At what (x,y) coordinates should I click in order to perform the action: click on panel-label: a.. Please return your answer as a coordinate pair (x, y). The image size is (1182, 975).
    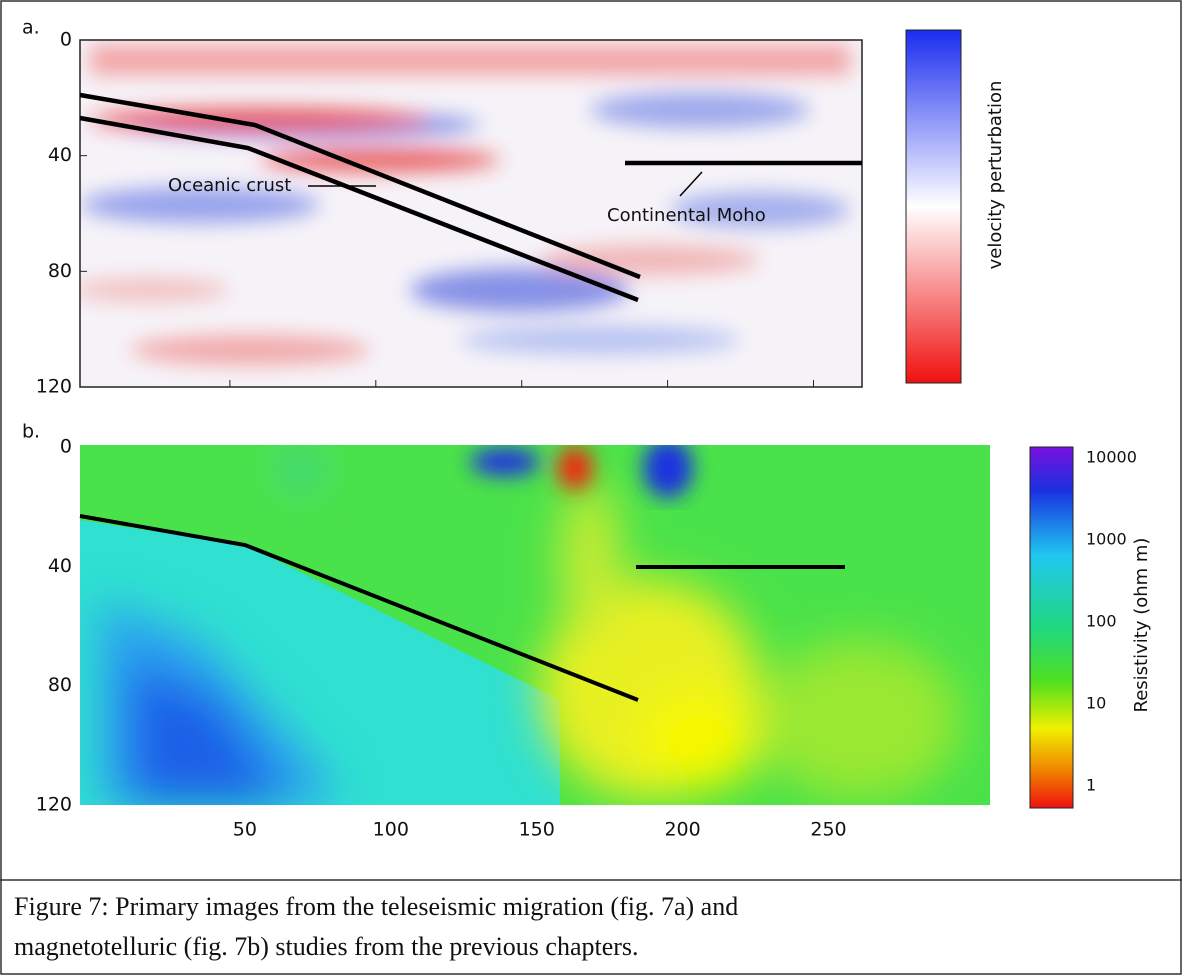
    Looking at the image, I should click on (31, 28).